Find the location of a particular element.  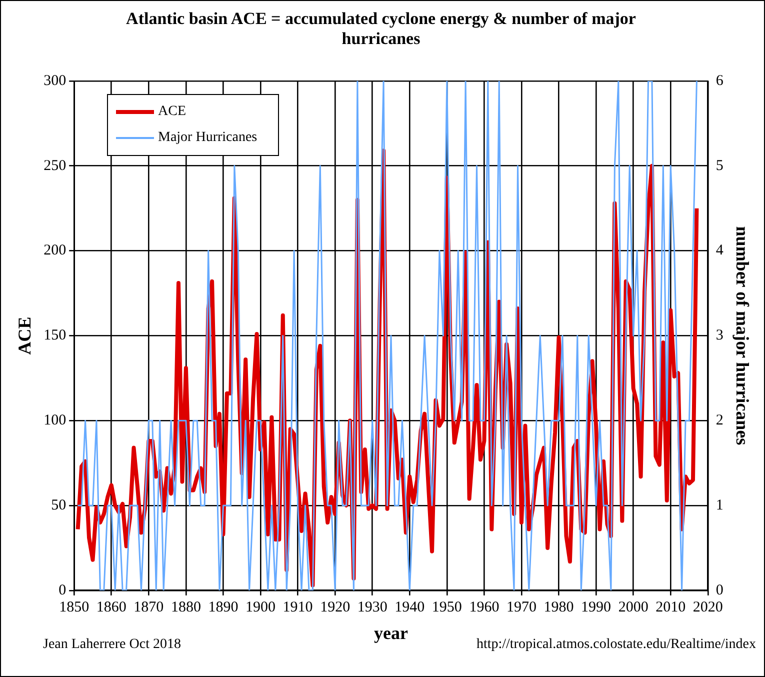

x-tick-label: 2010 is located at coordinates (671, 607).